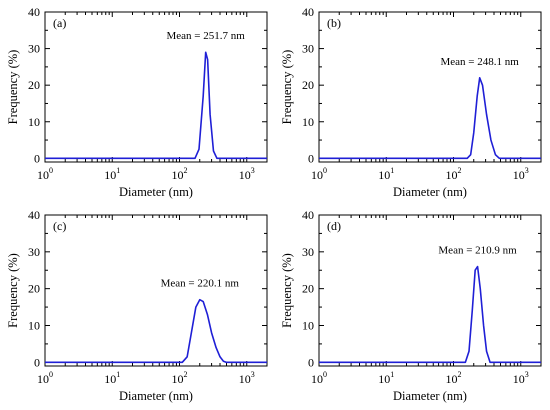 This screenshot has height=410, width=550. Describe the element at coordinates (334, 23) in the screenshot. I see `panel-label: (b)` at that location.